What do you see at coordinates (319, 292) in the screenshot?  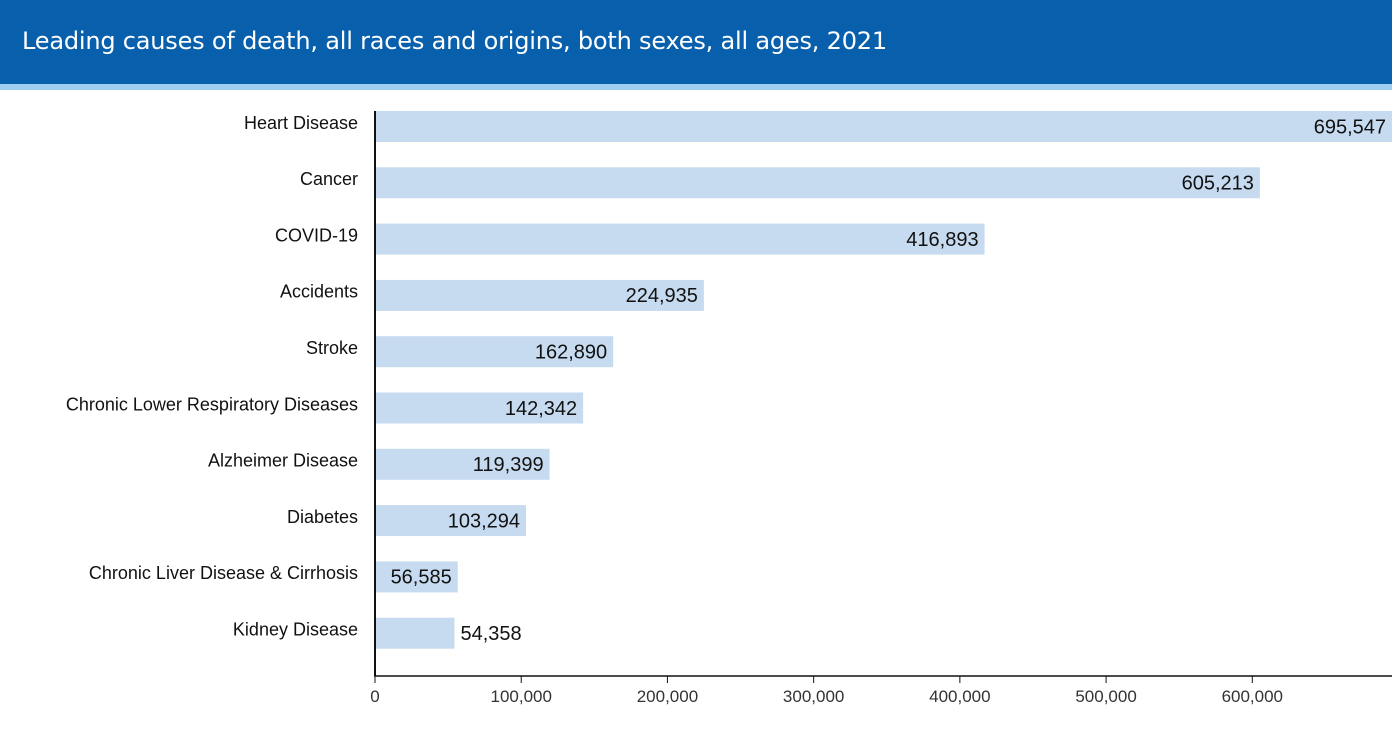 I see `category-label: Accidents` at bounding box center [319, 292].